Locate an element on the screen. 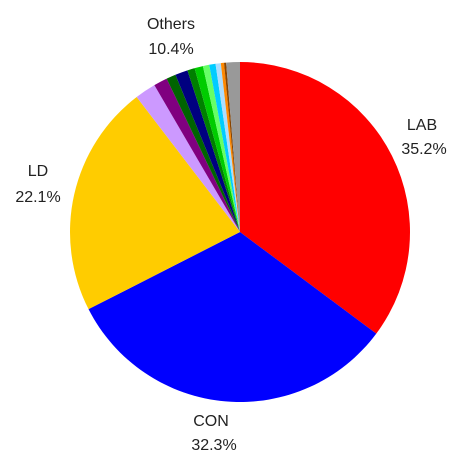 This screenshot has width=456, height=450. label-lab-pct: 35.2% is located at coordinates (423, 149).